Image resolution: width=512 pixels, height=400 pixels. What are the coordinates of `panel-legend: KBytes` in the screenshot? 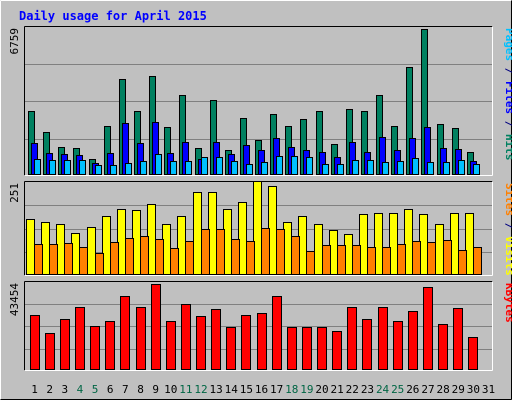 It's located at (507, 303).